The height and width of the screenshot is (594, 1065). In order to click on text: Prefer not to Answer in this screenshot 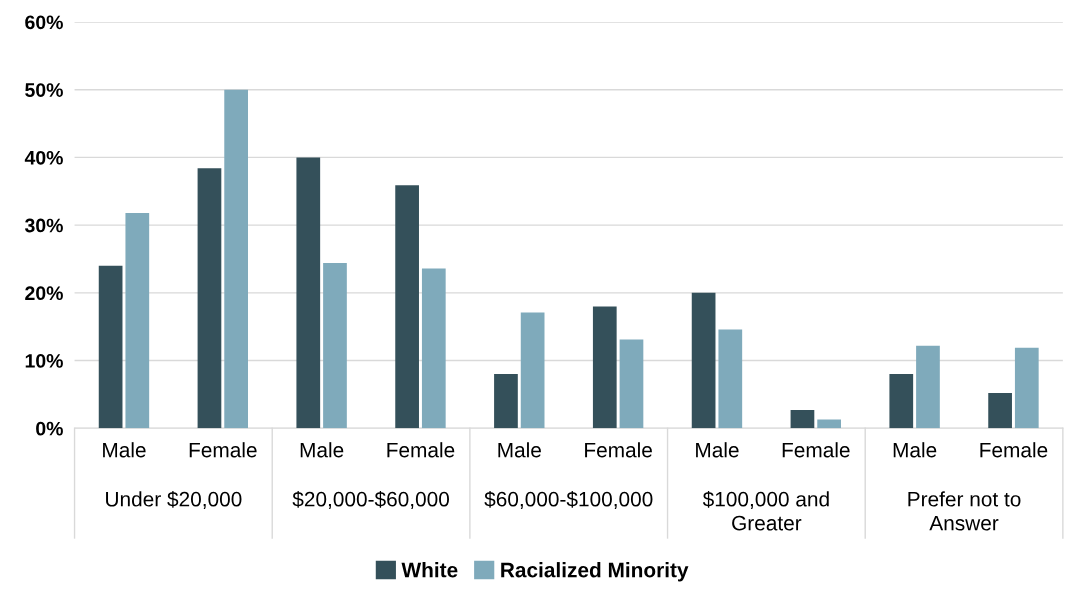, I will do `click(964, 511)`.